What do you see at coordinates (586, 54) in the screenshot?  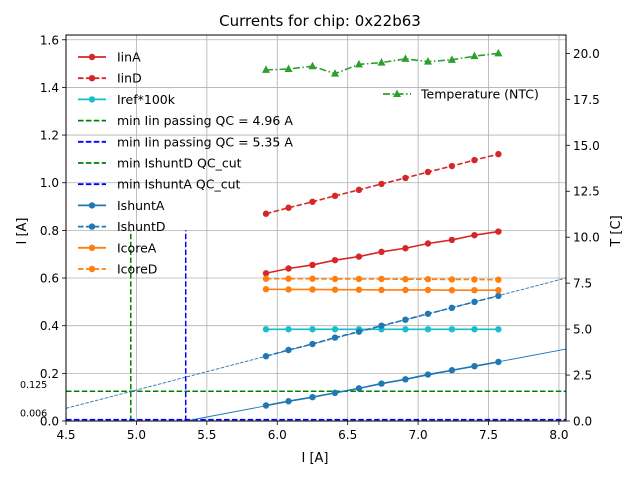 I see `y2-tick-label: 20.0` at bounding box center [586, 54].